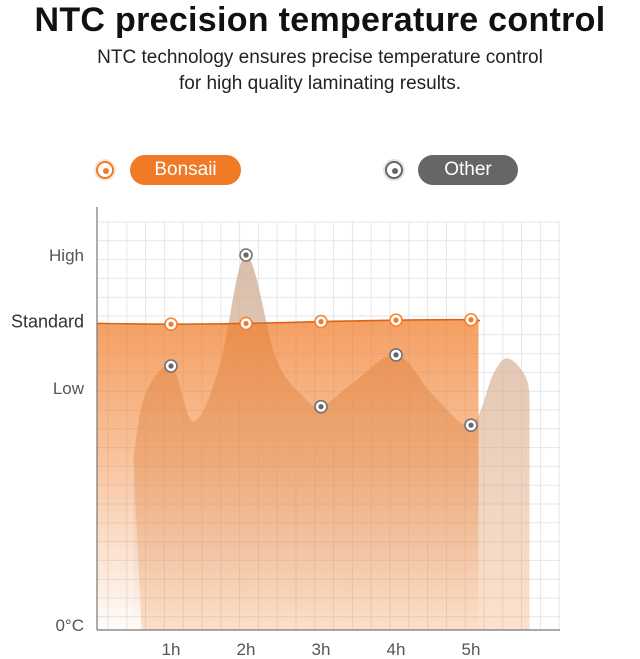 The width and height of the screenshot is (640, 659). I want to click on x-tick-label: 5h, so click(471, 649).